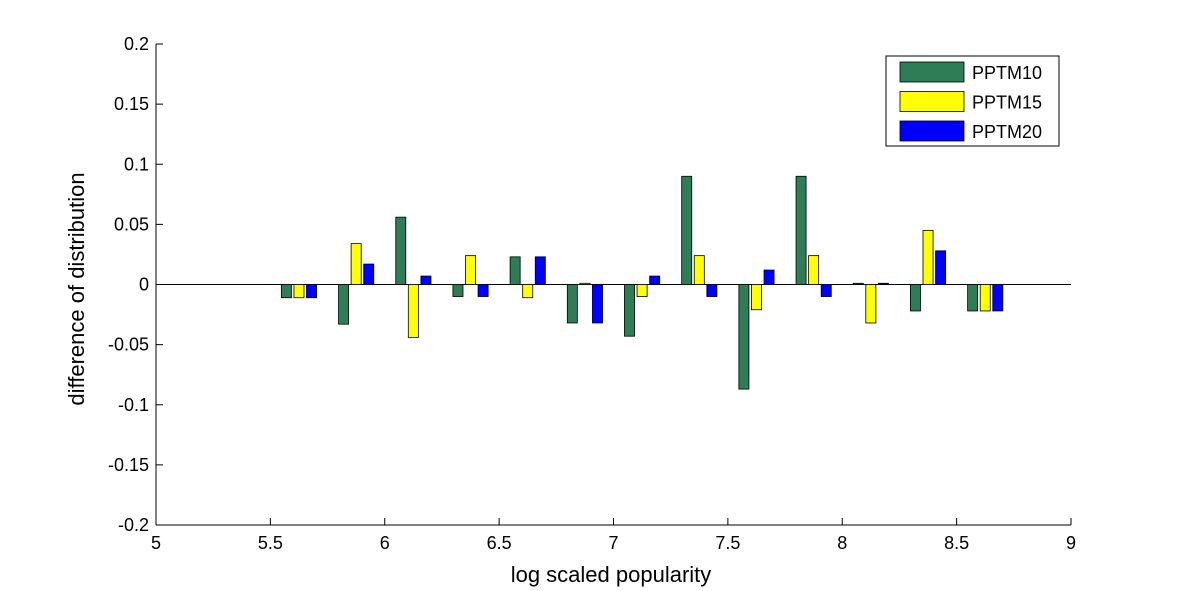 Image resolution: width=1183 pixels, height=591 pixels. What do you see at coordinates (1007, 132) in the screenshot?
I see `legend-label-pptm20: PPTM20` at bounding box center [1007, 132].